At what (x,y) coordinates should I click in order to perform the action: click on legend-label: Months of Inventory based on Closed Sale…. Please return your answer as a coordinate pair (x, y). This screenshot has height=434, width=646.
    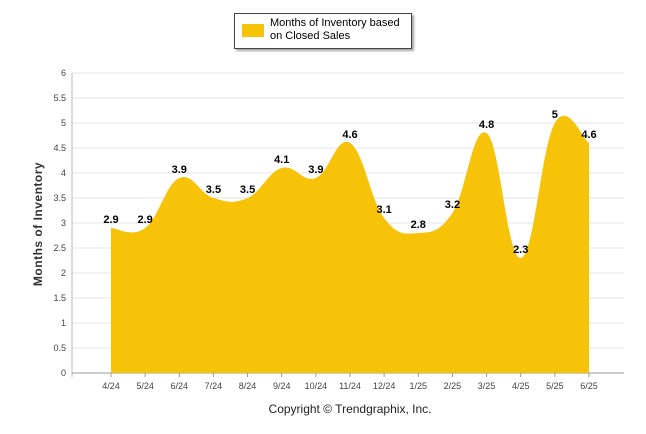
    Looking at the image, I should click on (335, 29).